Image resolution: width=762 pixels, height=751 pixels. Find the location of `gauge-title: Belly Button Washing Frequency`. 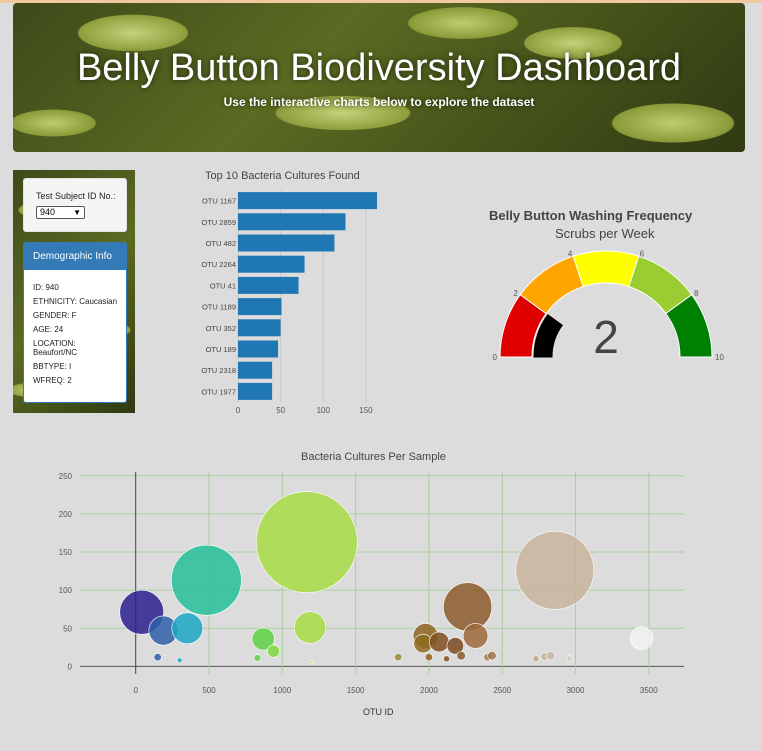

gauge-title: Belly Button Washing Frequency is located at coordinates (591, 215).